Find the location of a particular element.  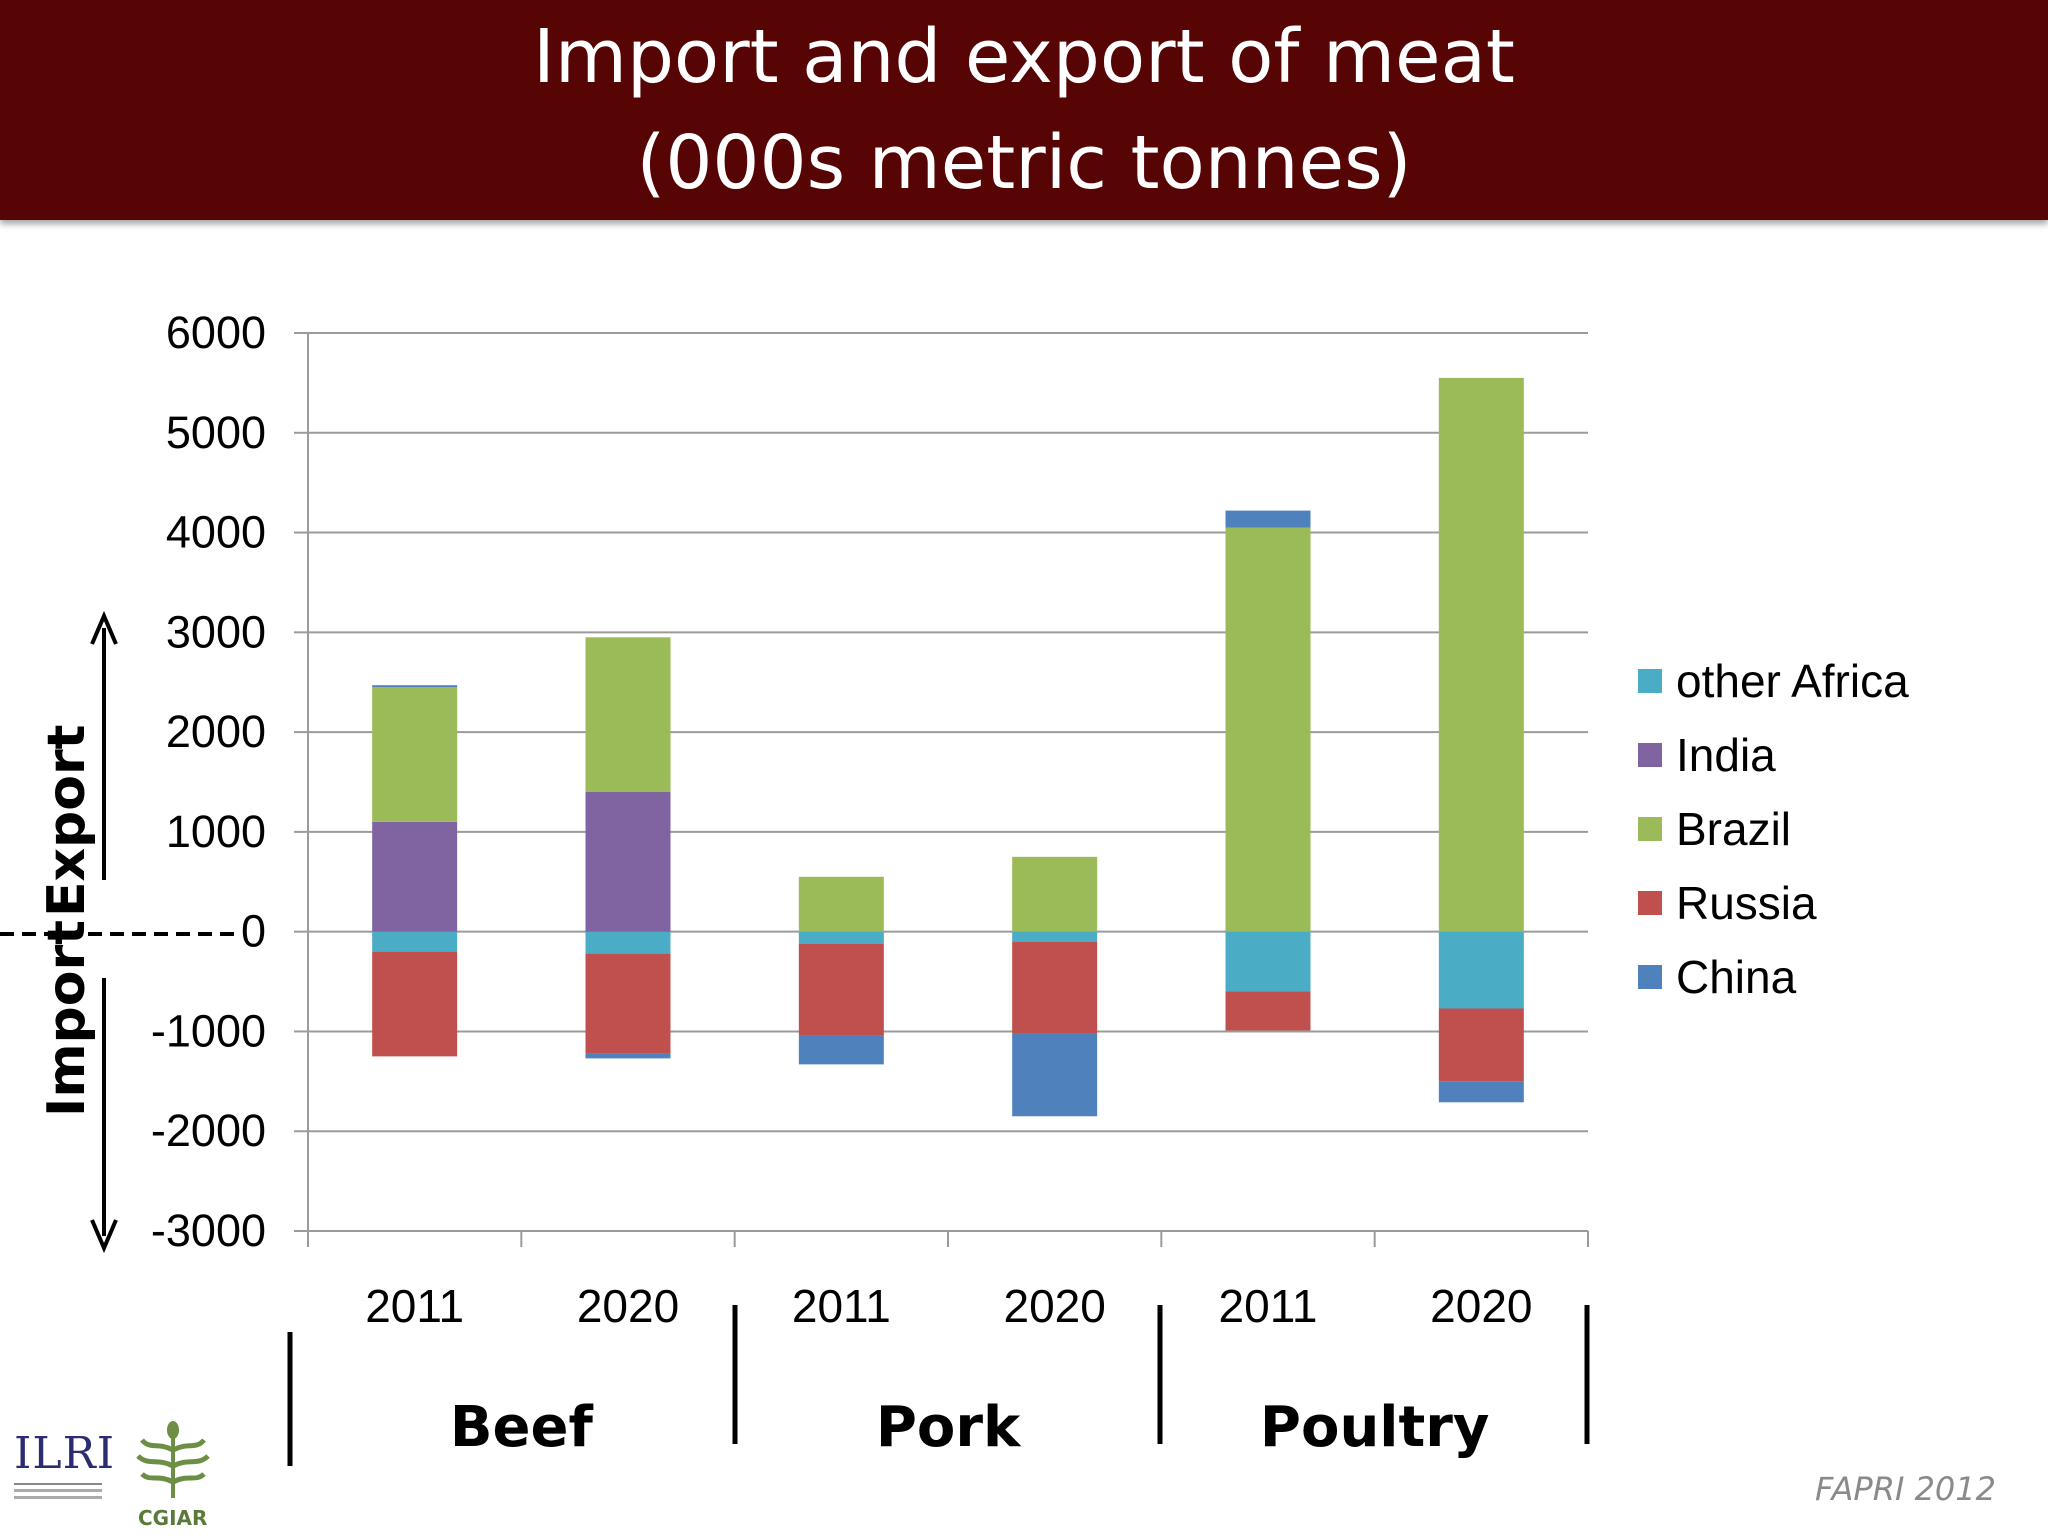

legend-label: Russia is located at coordinates (1746, 903).